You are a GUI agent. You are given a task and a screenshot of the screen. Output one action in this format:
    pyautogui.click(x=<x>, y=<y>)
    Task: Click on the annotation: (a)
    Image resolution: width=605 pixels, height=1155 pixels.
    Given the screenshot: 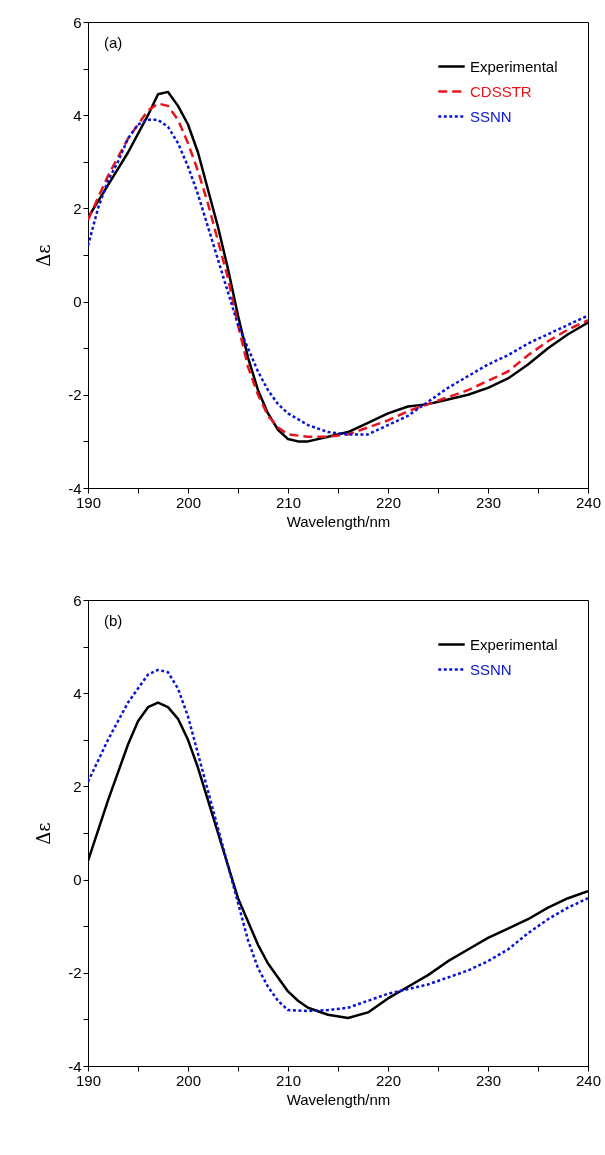 What is the action you would take?
    pyautogui.click(x=113, y=42)
    